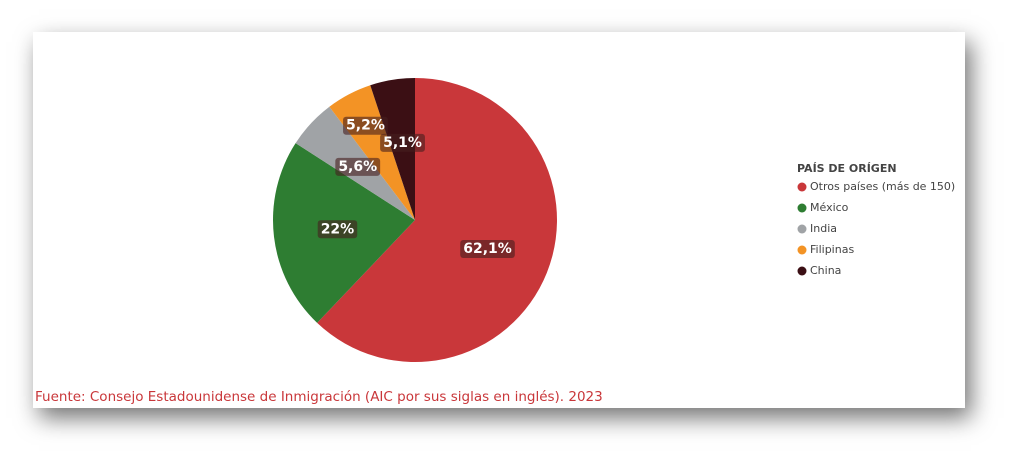 The image size is (1030, 474). Describe the element at coordinates (847, 168) in the screenshot. I see `legend-title: PAÍS DE ORÍGEN` at that location.